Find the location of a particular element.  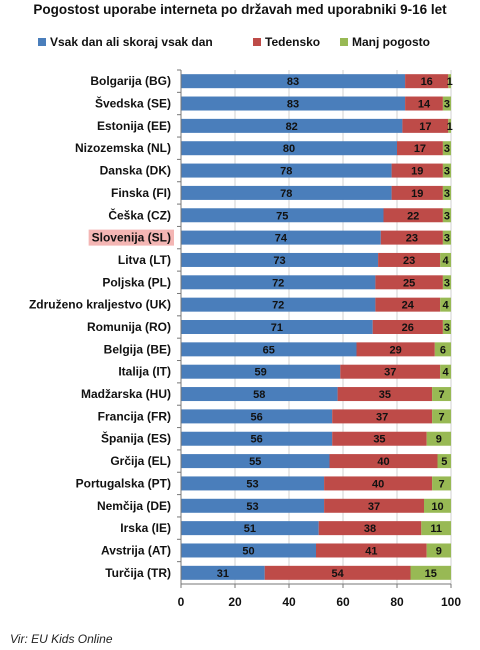

bar-finska-fi-manj-pogosto is located at coordinates (446, 192).